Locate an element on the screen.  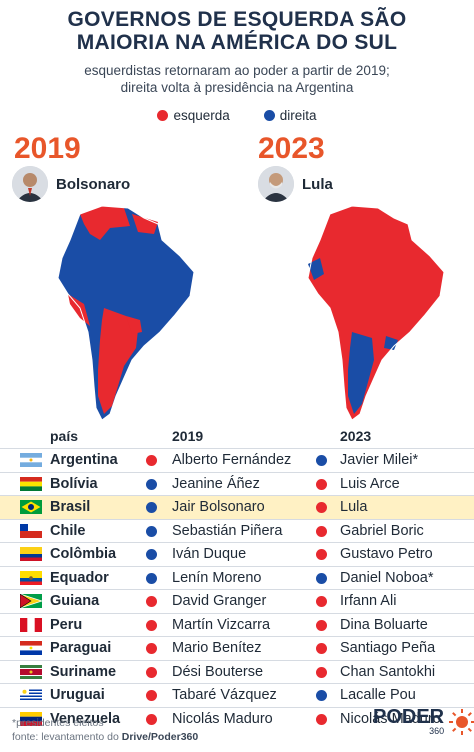
president-2019: Bolsonaro is located at coordinates (71, 184).